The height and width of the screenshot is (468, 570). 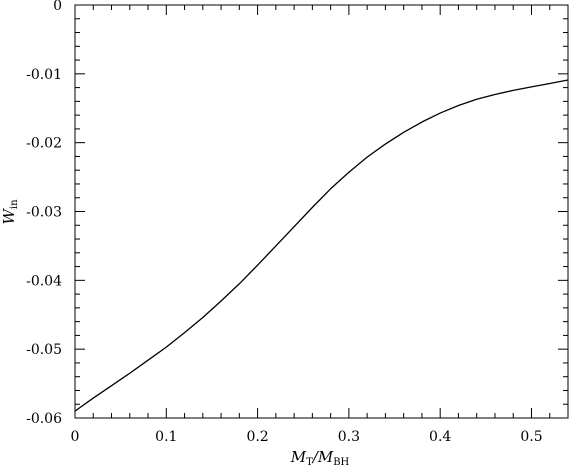 What do you see at coordinates (57, 7) in the screenshot?
I see `y-tick-label: 0` at bounding box center [57, 7].